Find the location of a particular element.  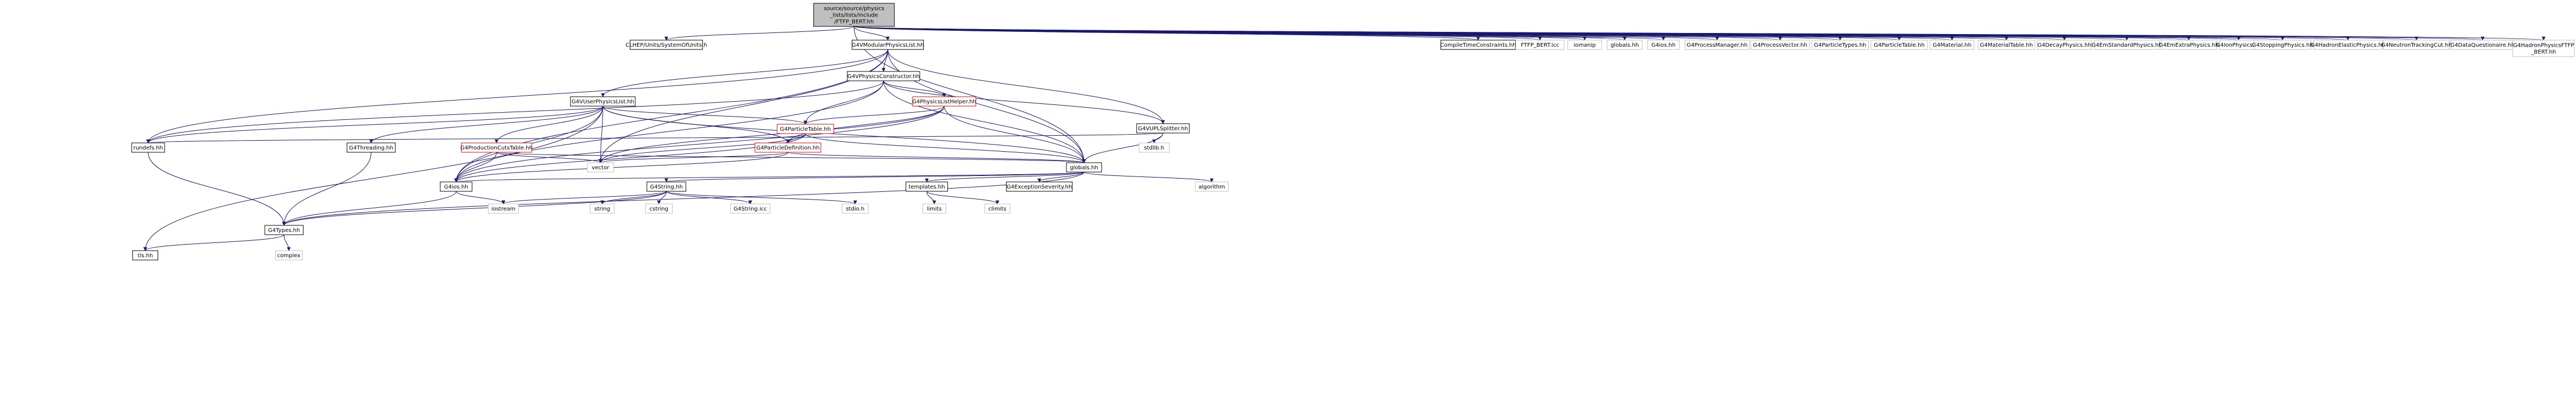

node-exception: G4ExceptionSeverity.hh is located at coordinates (1040, 187).